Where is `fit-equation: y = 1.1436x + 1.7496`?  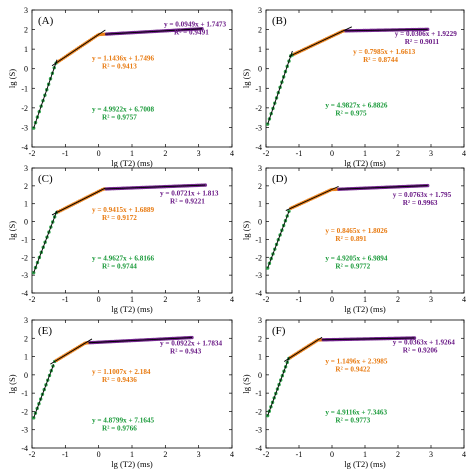
fit-equation: y = 1.1436x + 1.7496 is located at coordinates (123, 59).